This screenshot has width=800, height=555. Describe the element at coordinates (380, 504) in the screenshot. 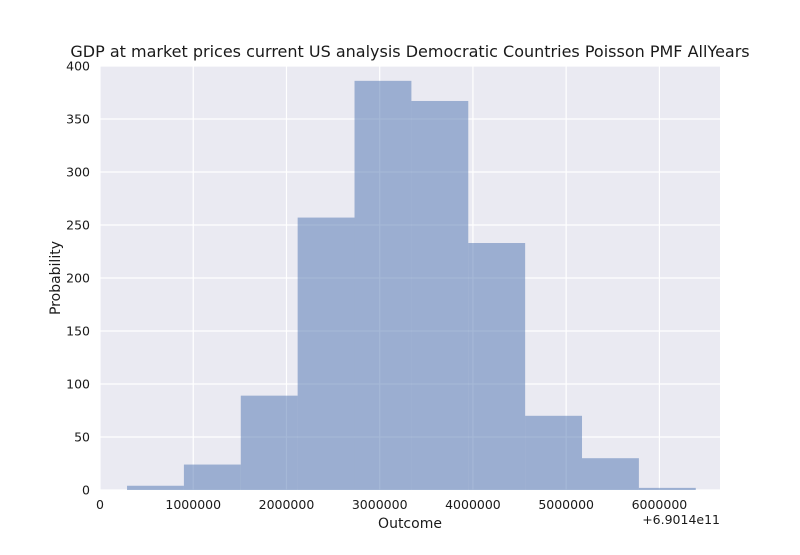

I see `x-tick-label: 3000000` at that location.